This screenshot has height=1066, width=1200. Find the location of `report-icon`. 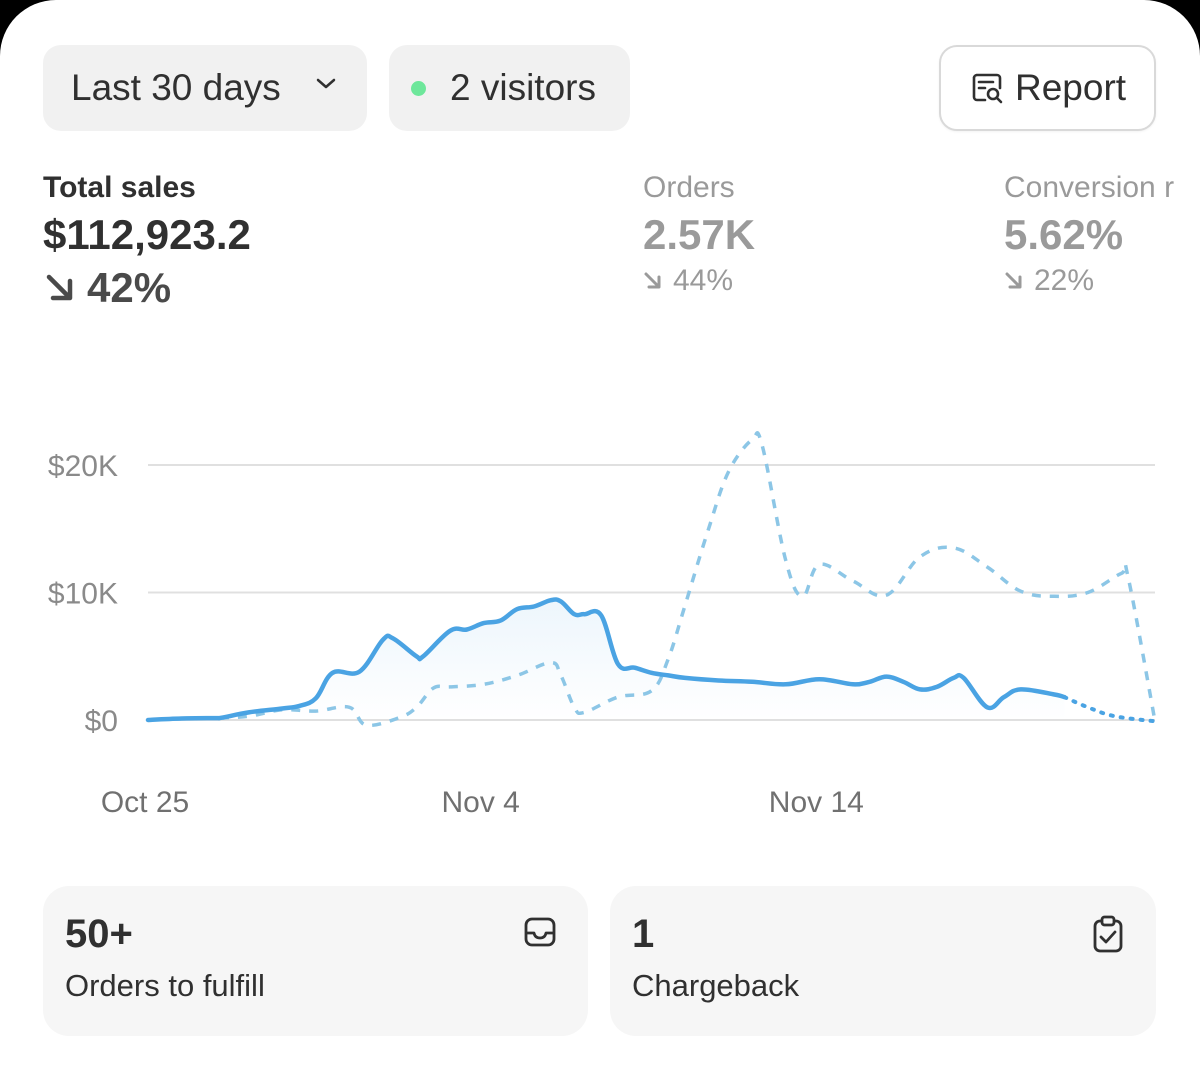

report-icon is located at coordinates (987, 88).